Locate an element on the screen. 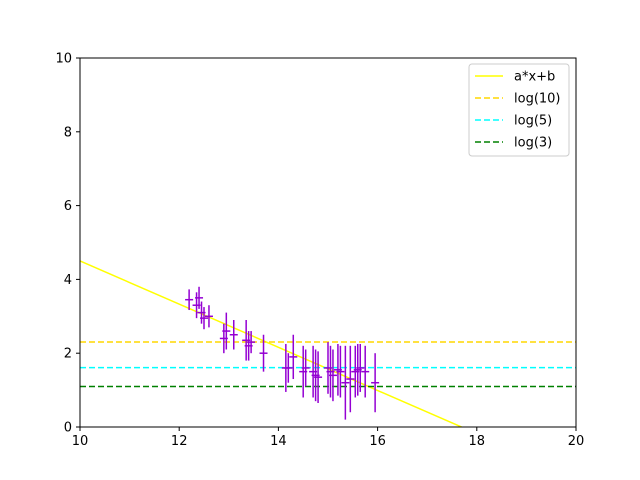 The height and width of the screenshot is (480, 640). y-tick-label: 10 is located at coordinates (63, 59).